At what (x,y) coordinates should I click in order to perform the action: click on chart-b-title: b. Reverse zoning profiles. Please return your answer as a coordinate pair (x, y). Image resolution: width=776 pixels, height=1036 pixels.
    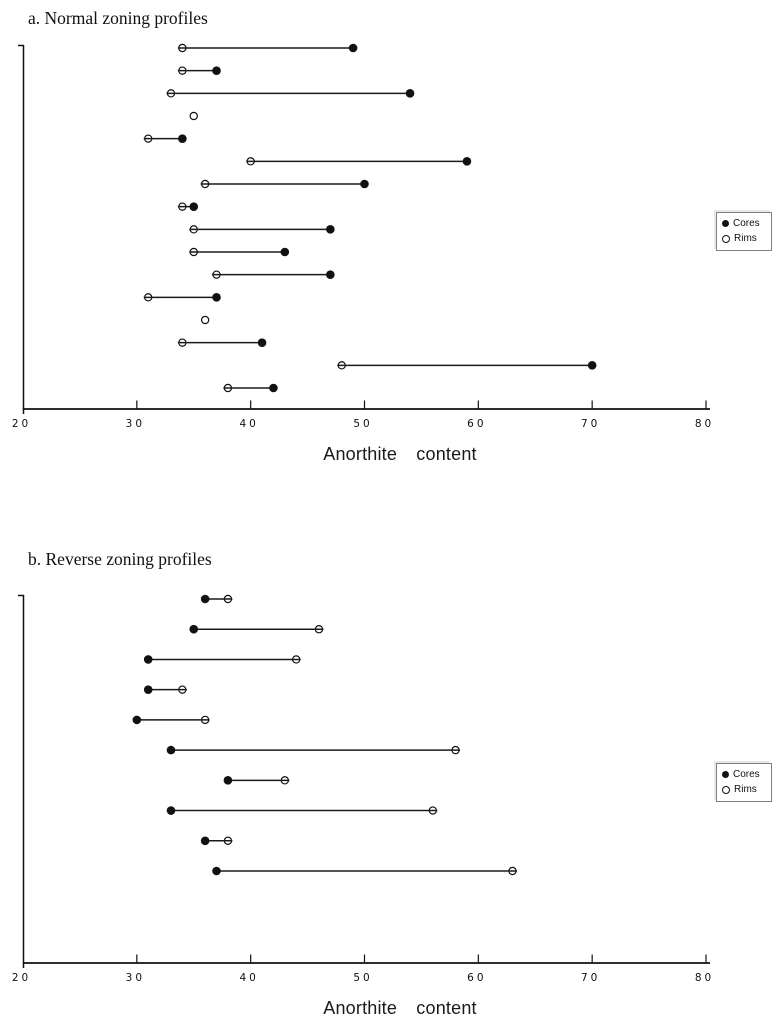
    Looking at the image, I should click on (120, 559).